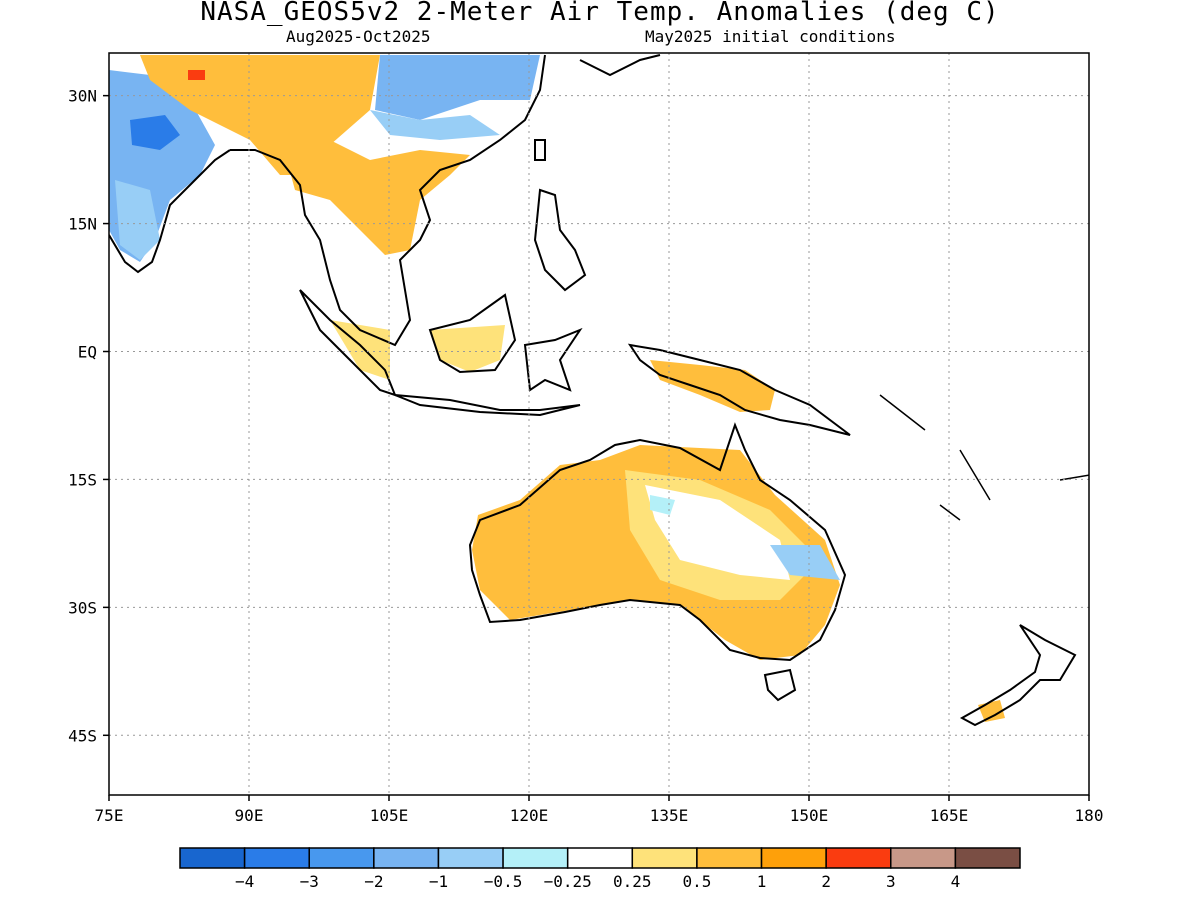  I want to click on se-asia-warm-shading, so click(375, 195).